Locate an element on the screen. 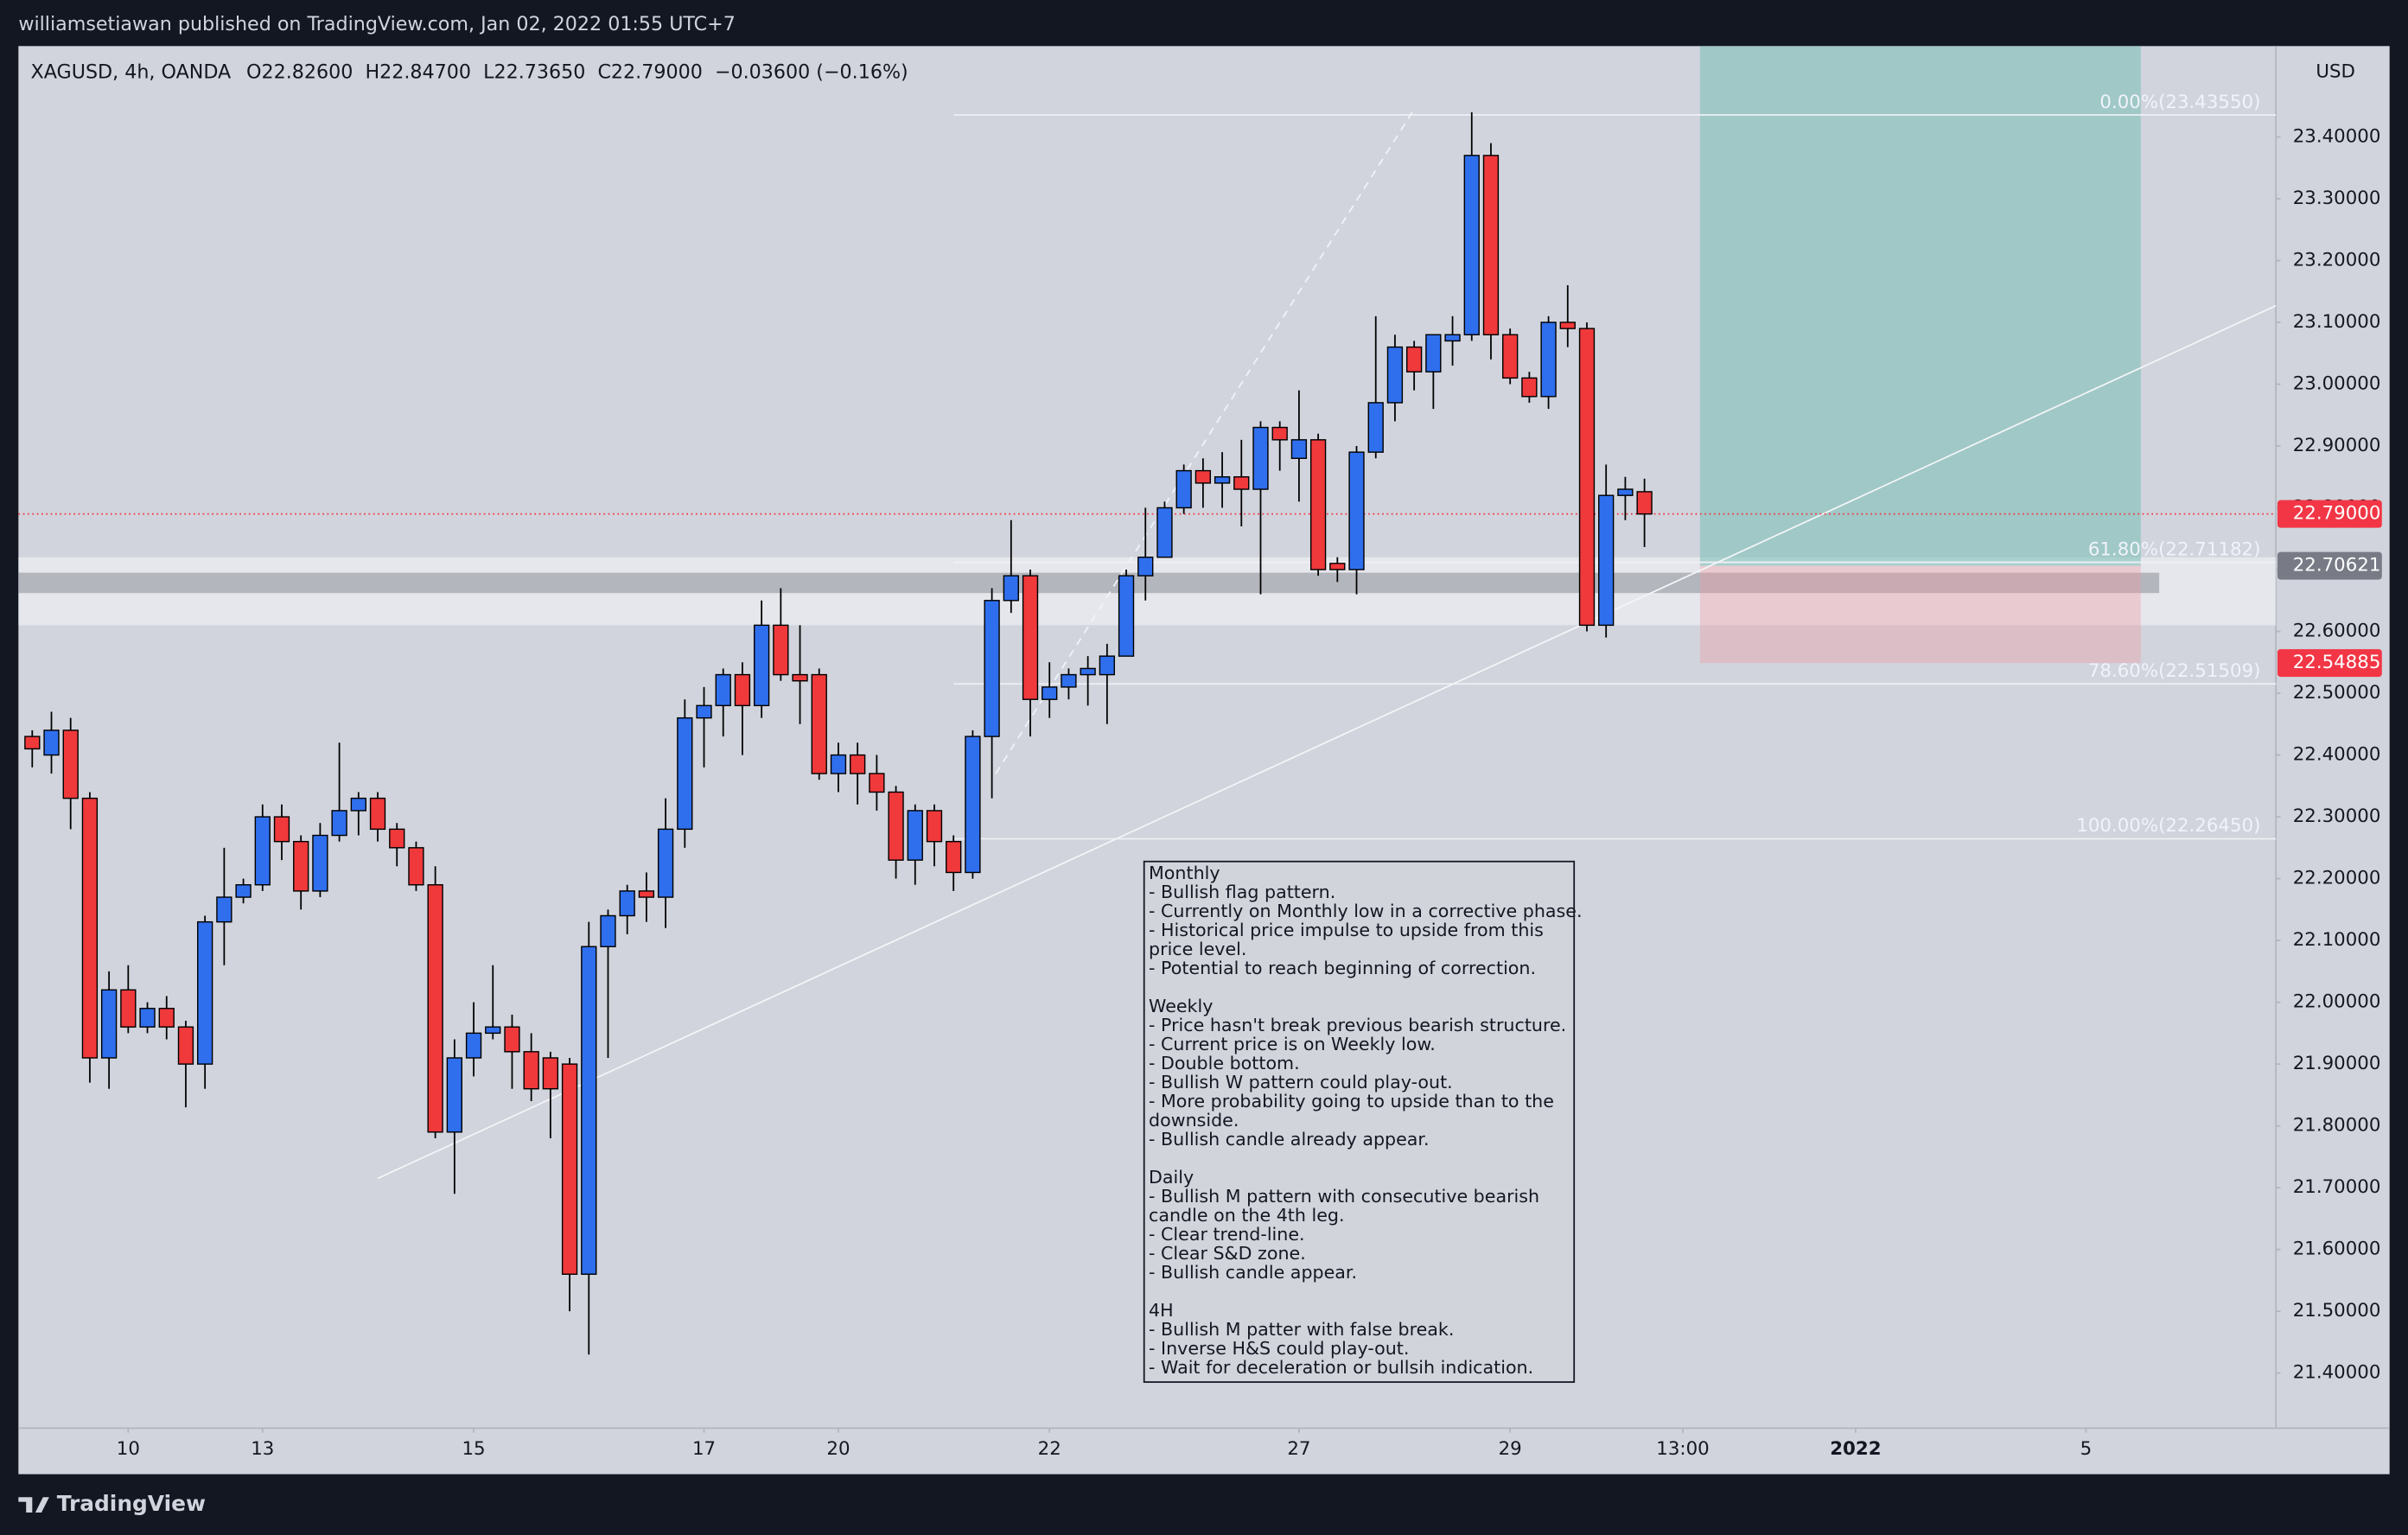  target-zone is located at coordinates (1920, 306).